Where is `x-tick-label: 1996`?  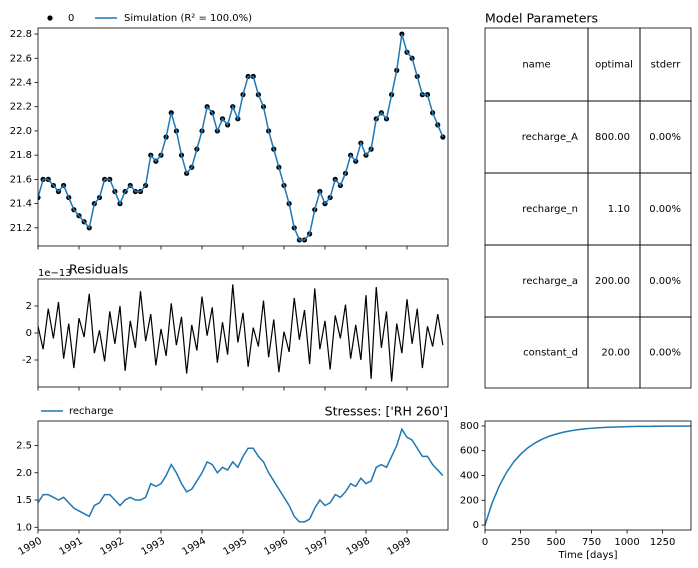
x-tick-label: 1996 is located at coordinates (276, 547).